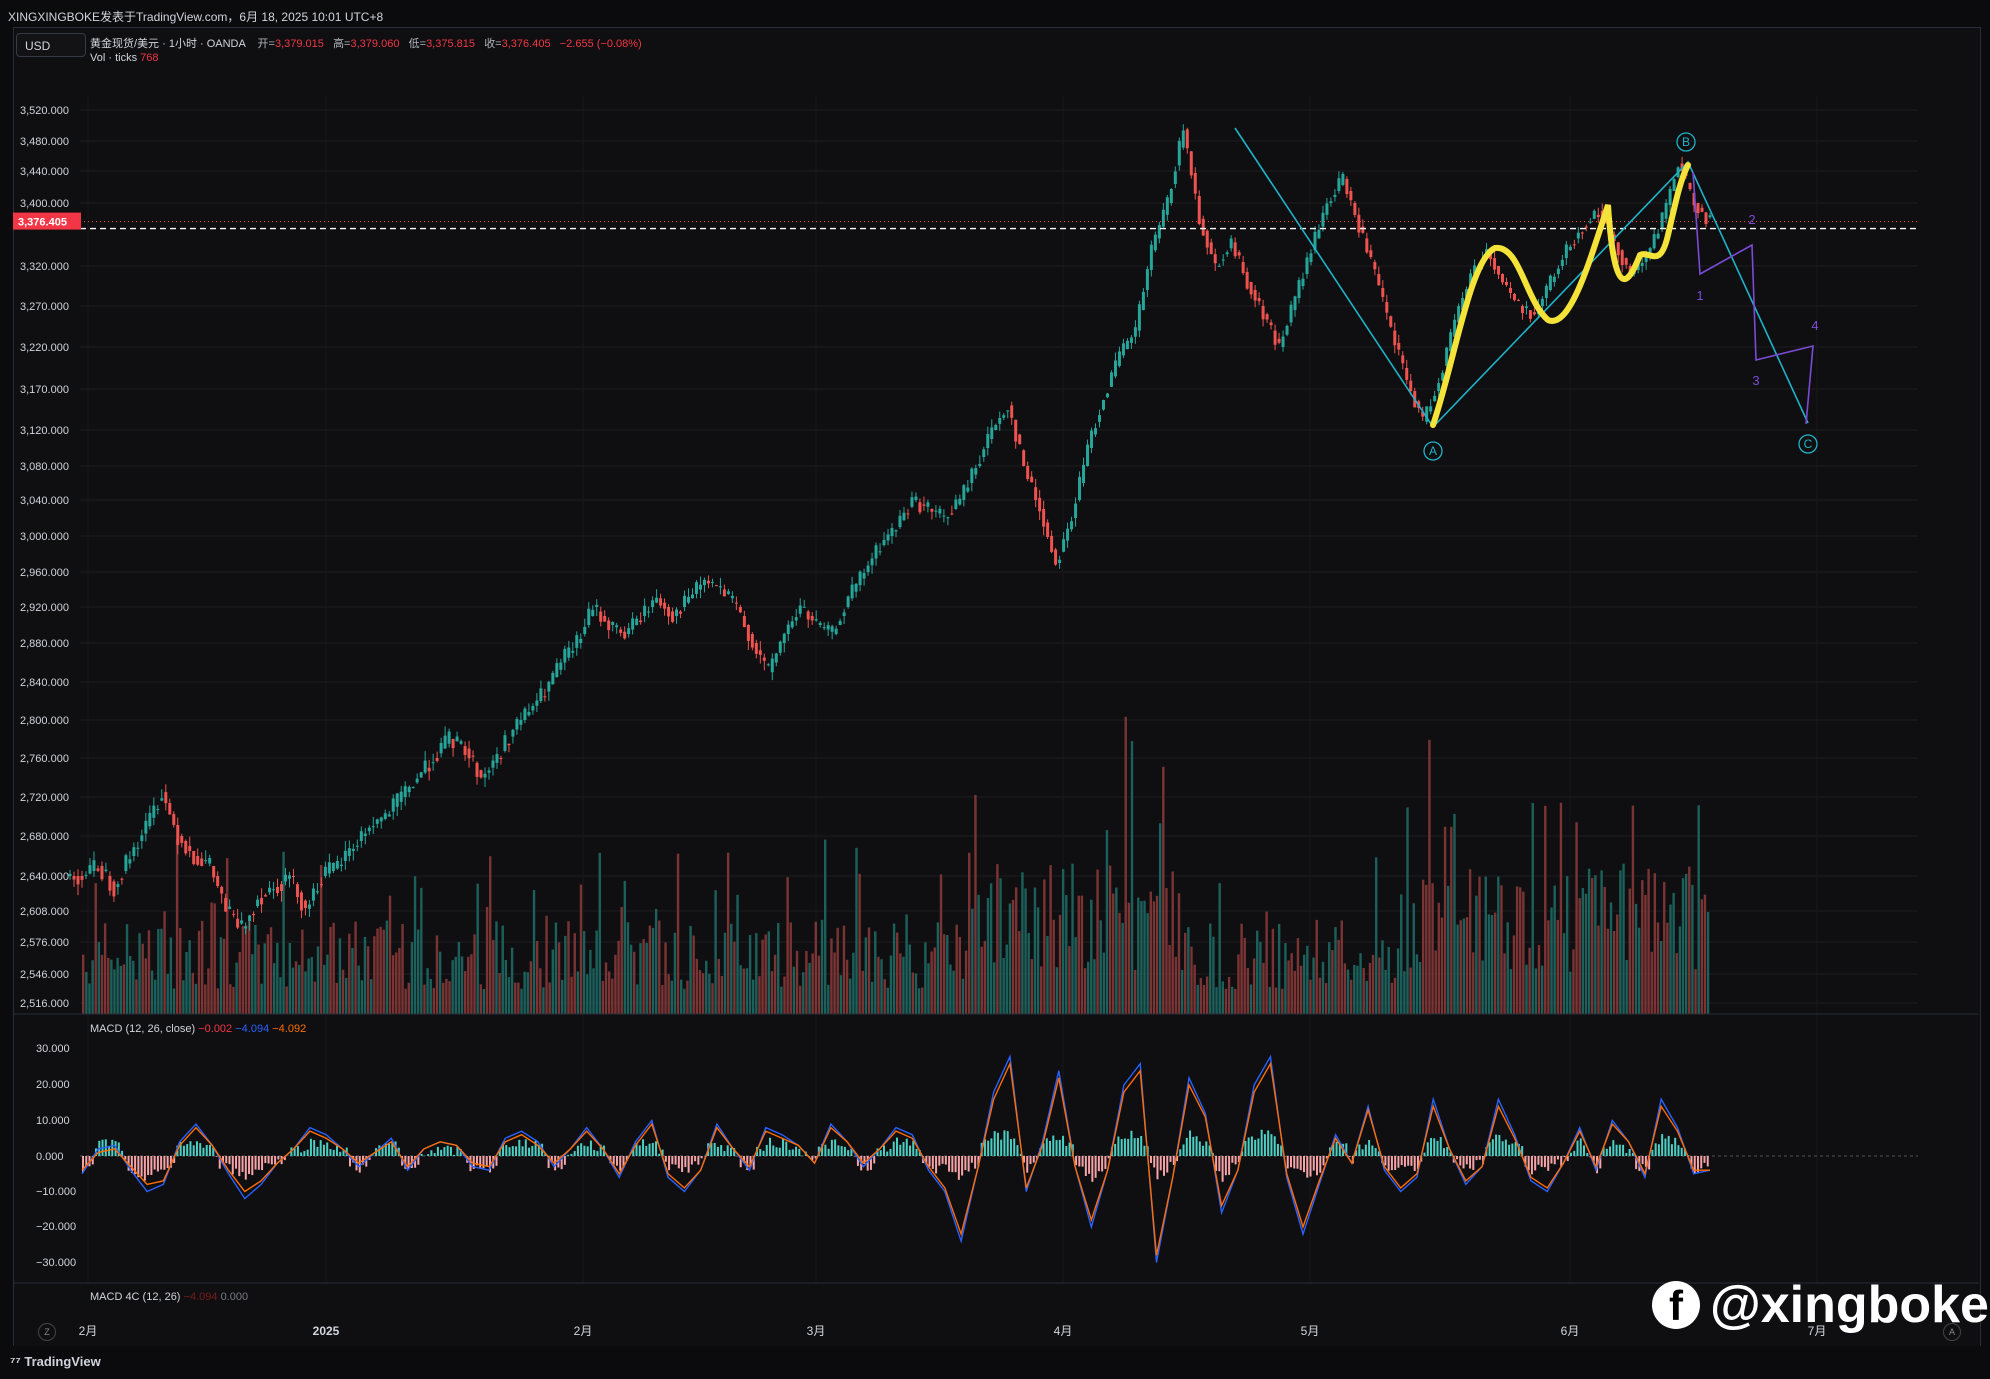 The height and width of the screenshot is (1379, 1990). I want to click on tradingview-logo: ⁷⁷ TradingView, so click(55, 1361).